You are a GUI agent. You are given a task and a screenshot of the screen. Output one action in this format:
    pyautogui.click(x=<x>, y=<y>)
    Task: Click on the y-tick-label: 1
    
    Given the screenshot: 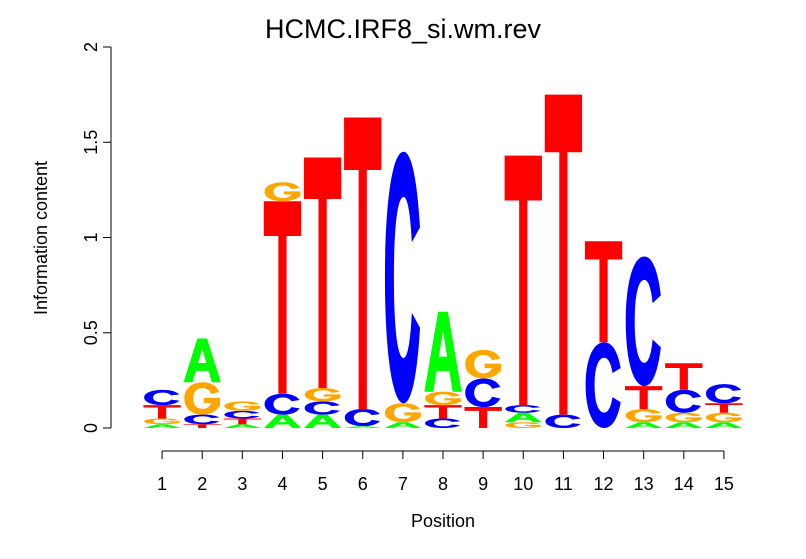 What is the action you would take?
    pyautogui.click(x=91, y=237)
    